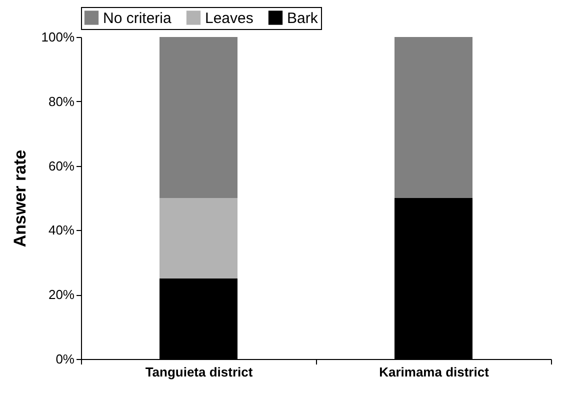  I want to click on legend-label: No criteria, so click(137, 18).